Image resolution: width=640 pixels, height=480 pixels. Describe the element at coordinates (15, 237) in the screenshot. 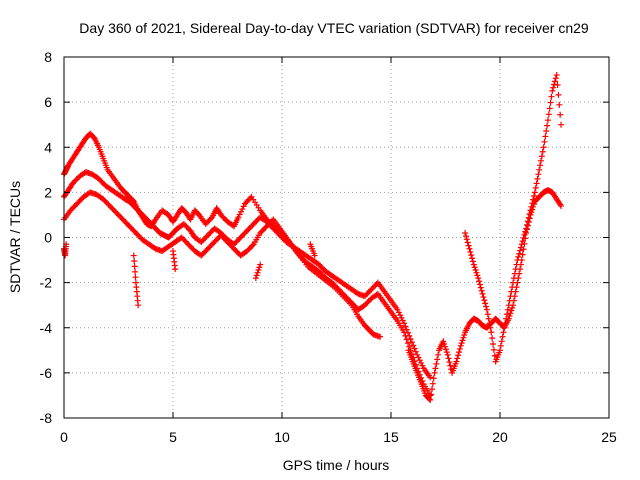

I see `y-axis-label: SDTVAR / TECUs` at that location.